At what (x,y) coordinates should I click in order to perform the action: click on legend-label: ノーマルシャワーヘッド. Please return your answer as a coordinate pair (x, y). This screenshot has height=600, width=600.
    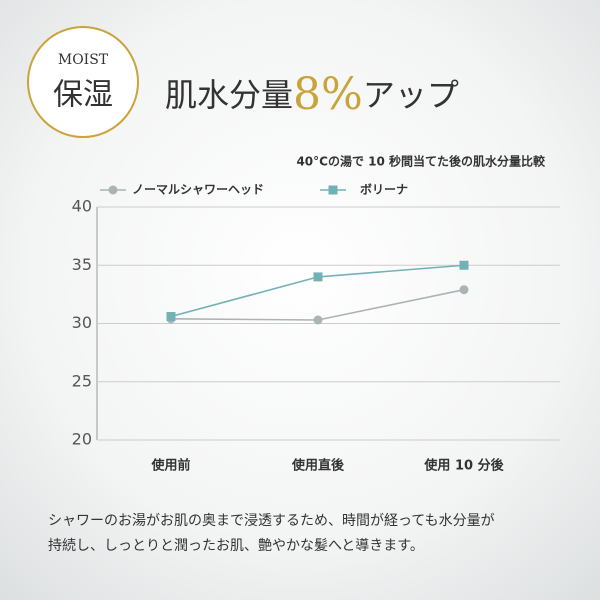
    Looking at the image, I should click on (198, 190).